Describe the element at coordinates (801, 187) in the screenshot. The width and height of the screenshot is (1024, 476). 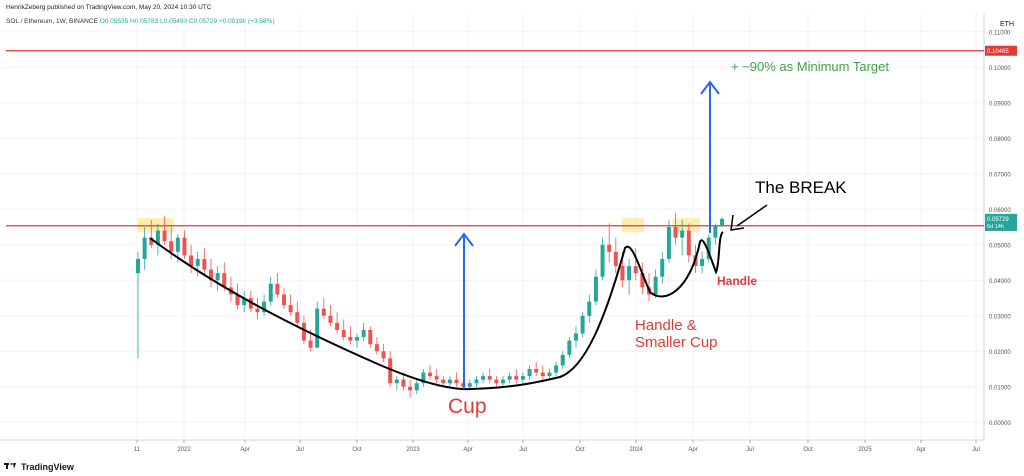
I see `the-break-label: The BREAK` at that location.